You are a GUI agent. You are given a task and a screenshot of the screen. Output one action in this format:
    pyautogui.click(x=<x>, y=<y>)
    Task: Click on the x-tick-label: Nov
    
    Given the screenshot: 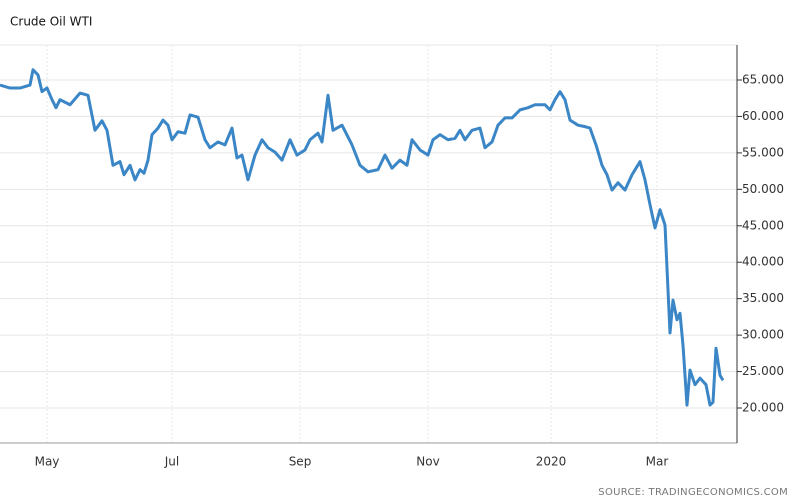 What is the action you would take?
    pyautogui.click(x=427, y=462)
    